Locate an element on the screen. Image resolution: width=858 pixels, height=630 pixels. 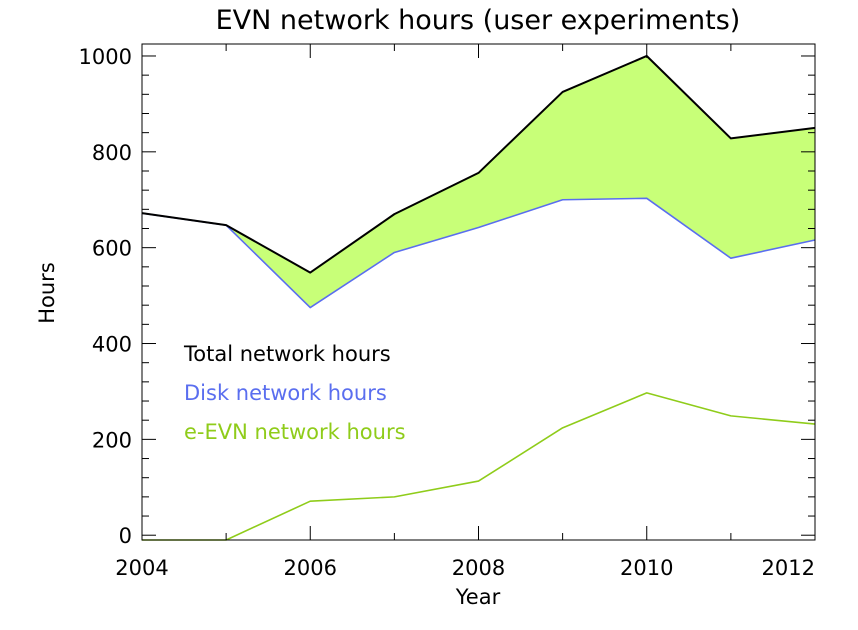
legend-item-eevn: e-EVN network hours is located at coordinates (295, 432).